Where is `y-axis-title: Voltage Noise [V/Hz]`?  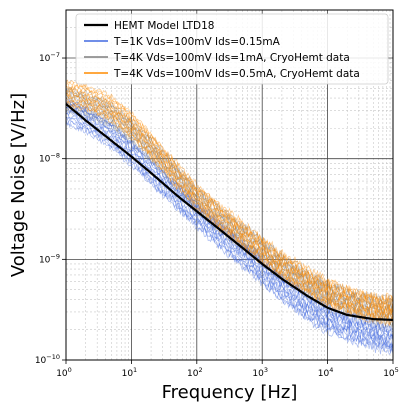 y-axis-title: Voltage Noise [V/Hz] is located at coordinates (18, 185).